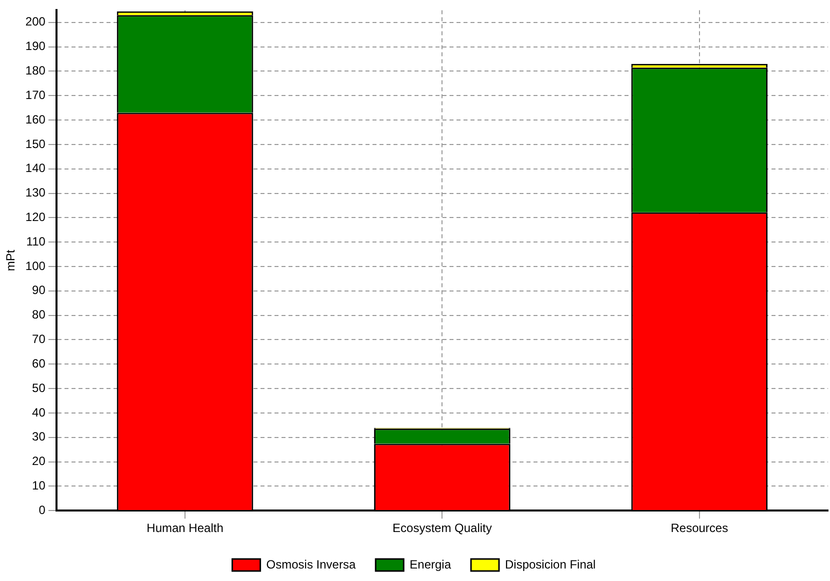  What do you see at coordinates (699, 528) in the screenshot?
I see `x-tick-label: Resources` at bounding box center [699, 528].